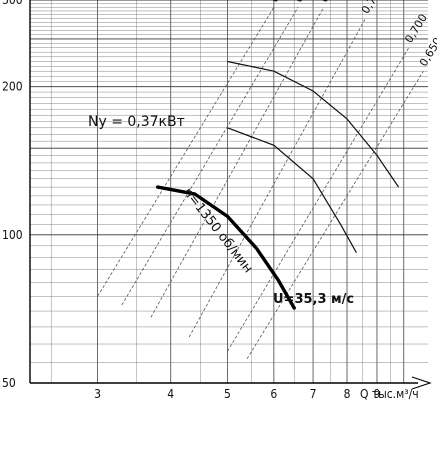 The image size is (437, 460). I want to click on y-tick-label: 100, so click(12, 235).